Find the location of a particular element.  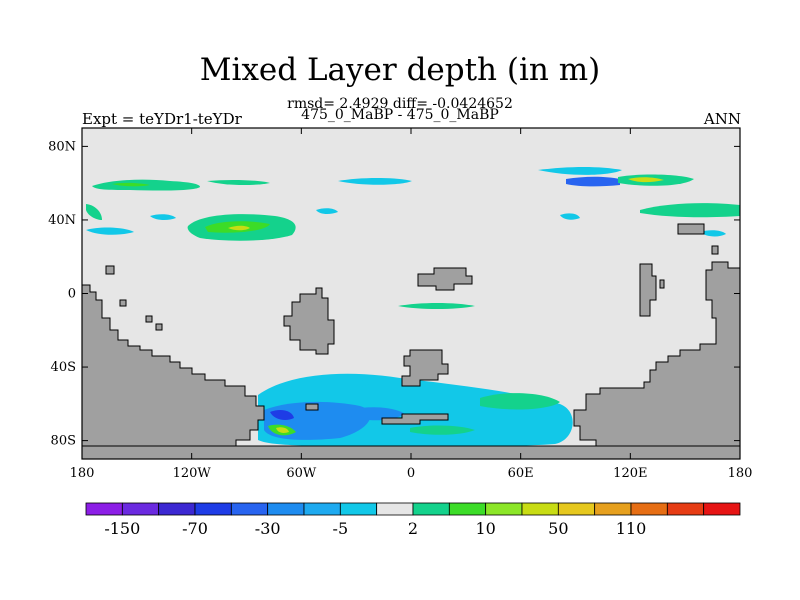

land-east-peninsula is located at coordinates (648, 290).